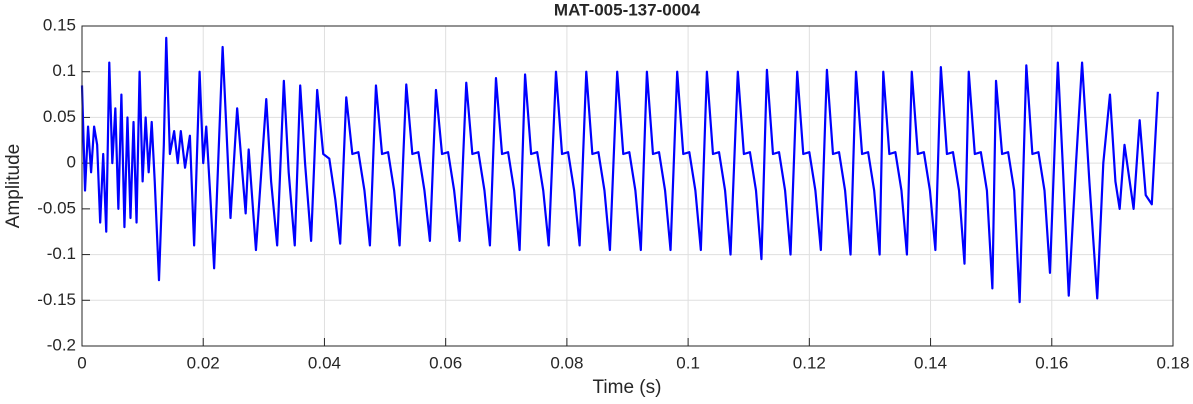  Describe the element at coordinates (688, 362) in the screenshot. I see `x-tick-label: 0.1` at that location.